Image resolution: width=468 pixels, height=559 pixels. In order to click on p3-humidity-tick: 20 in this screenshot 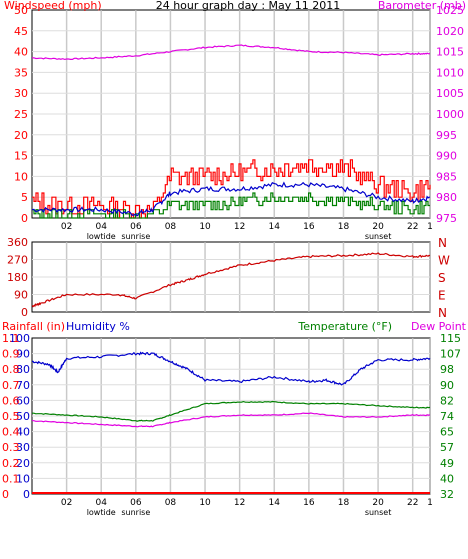, I will do `click(23, 463)`.